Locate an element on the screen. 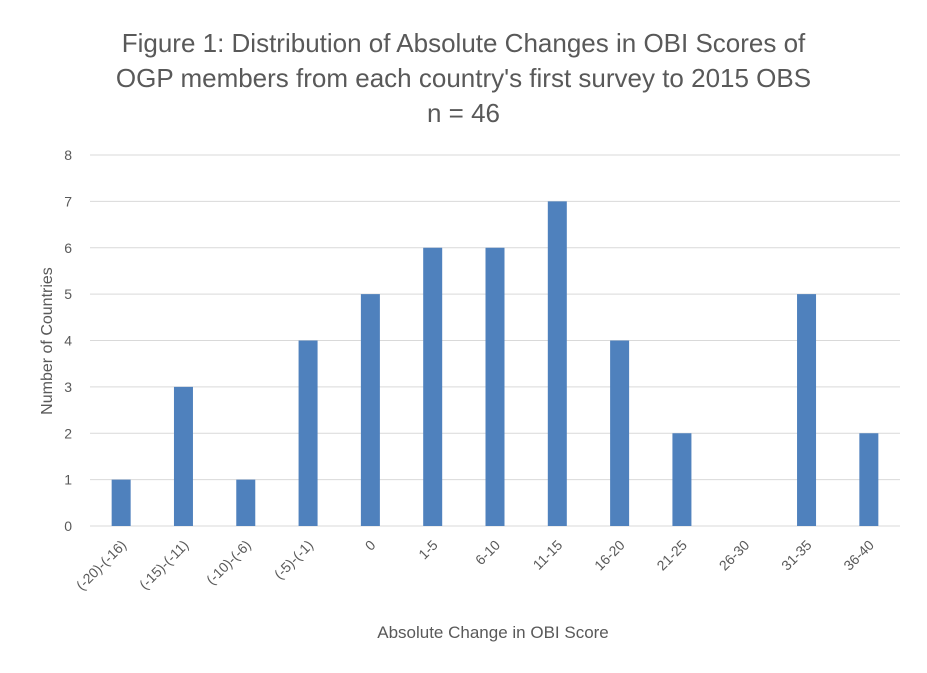 The width and height of the screenshot is (927, 673). y-tick-label: 3 is located at coordinates (68, 387).